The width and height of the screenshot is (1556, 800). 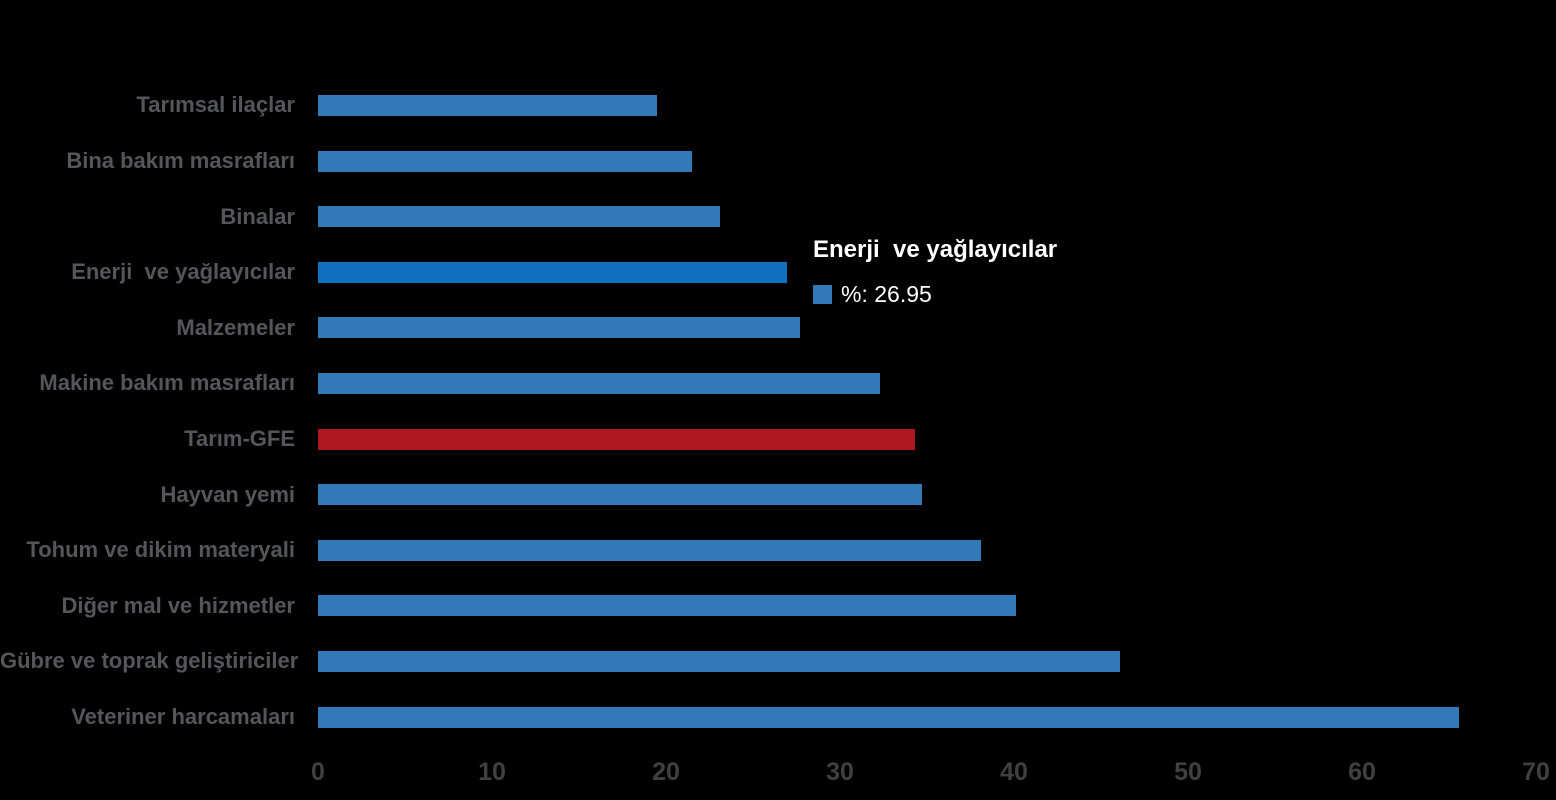 What do you see at coordinates (1362, 772) in the screenshot?
I see `x-axis-tick-label: 60` at bounding box center [1362, 772].